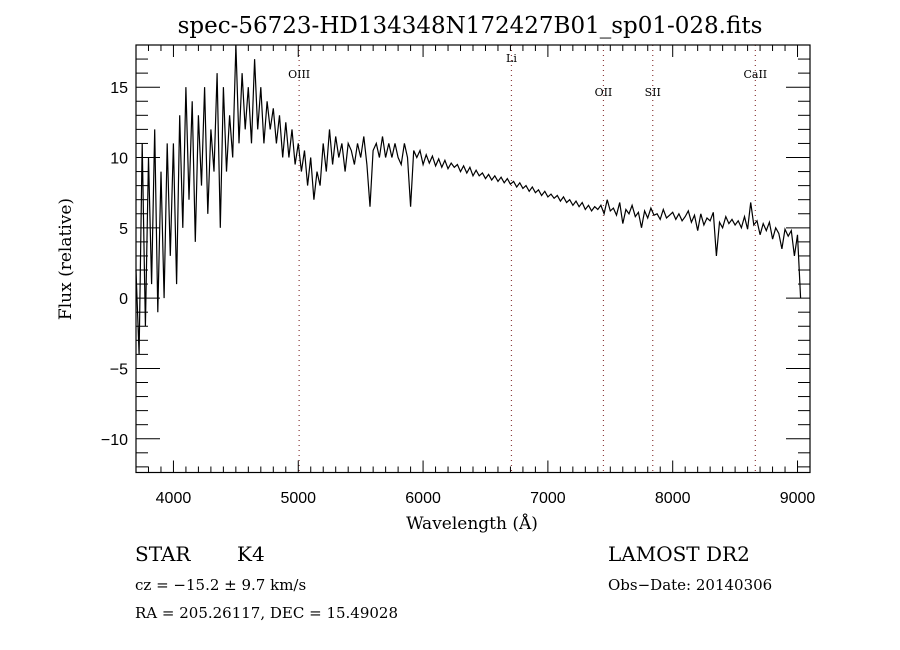 This screenshot has width=900, height=650. I want to click on y-tick-label: 10, so click(119, 159).